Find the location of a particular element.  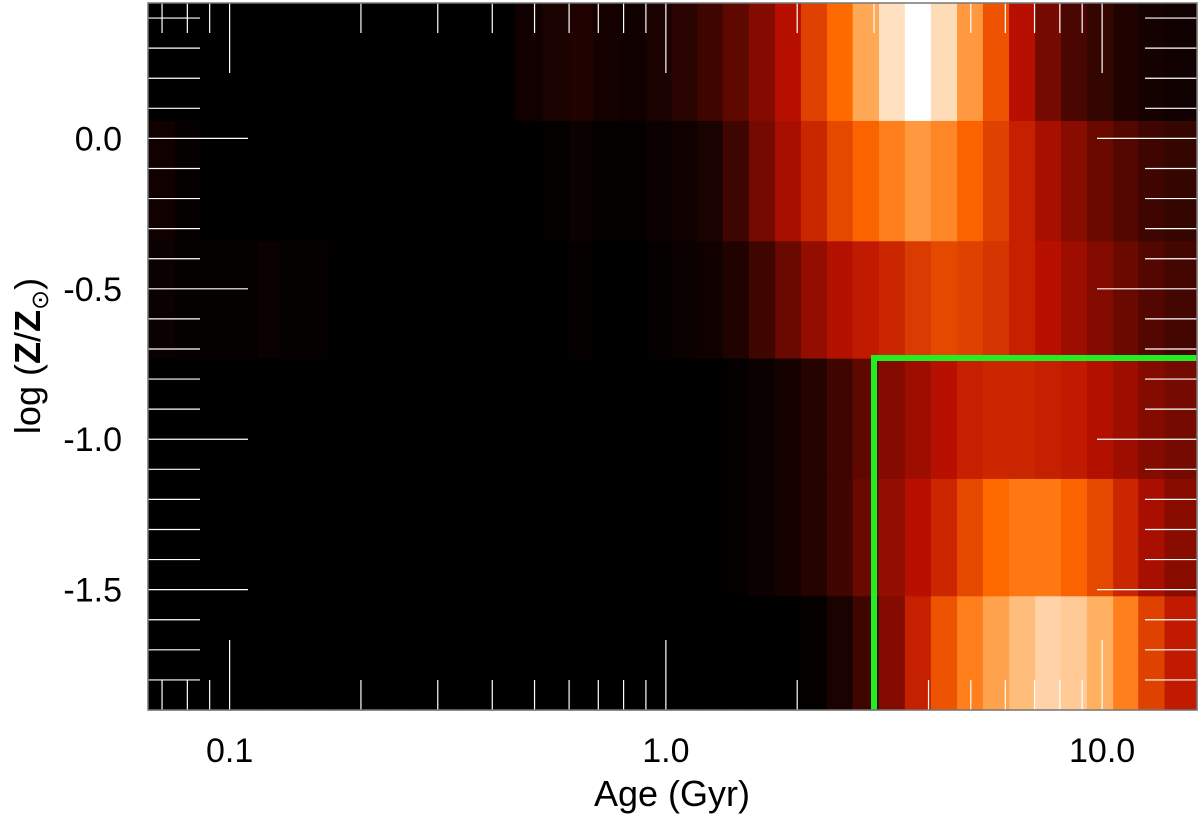

x-axis-label: Age (Gyr) is located at coordinates (672, 793).